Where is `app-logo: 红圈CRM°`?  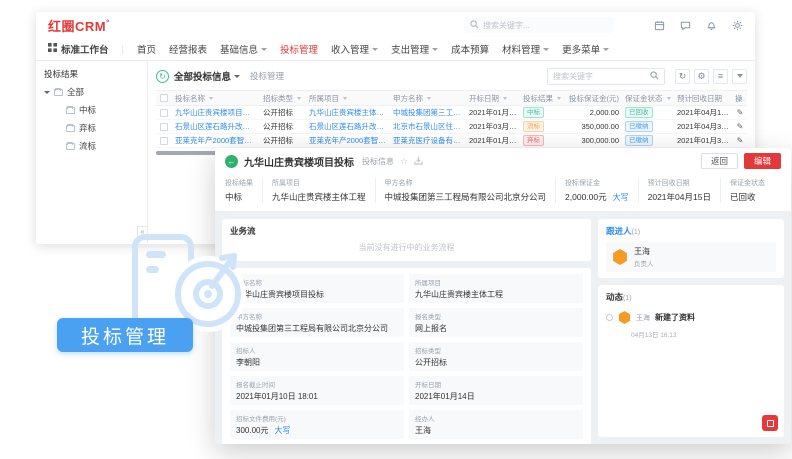 app-logo: 红圈CRM° is located at coordinates (79, 26).